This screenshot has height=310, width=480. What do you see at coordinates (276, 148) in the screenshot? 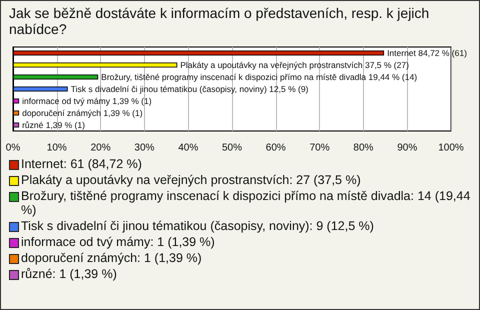
I see `x-tick-label: 60%` at bounding box center [276, 148].